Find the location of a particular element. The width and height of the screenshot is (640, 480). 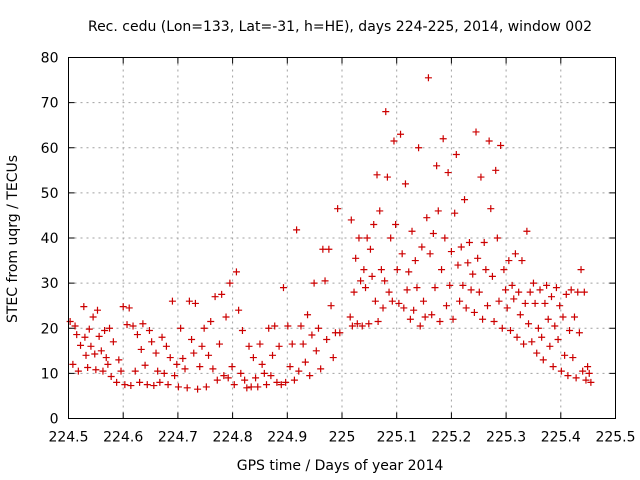

x-tick-label: 225.5 is located at coordinates (615, 438).